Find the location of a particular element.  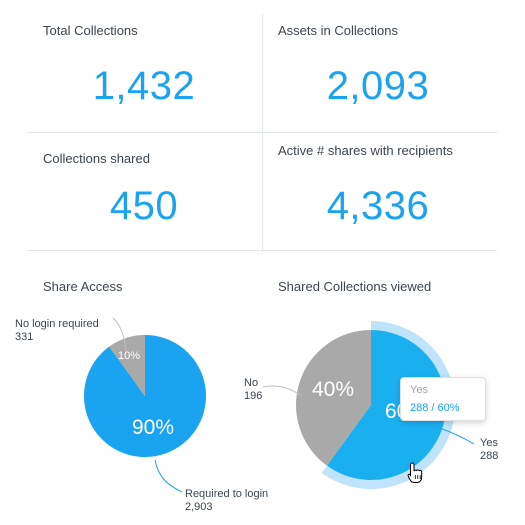

shared-collections-viewed-title: Shared Collections viewed is located at coordinates (355, 286).